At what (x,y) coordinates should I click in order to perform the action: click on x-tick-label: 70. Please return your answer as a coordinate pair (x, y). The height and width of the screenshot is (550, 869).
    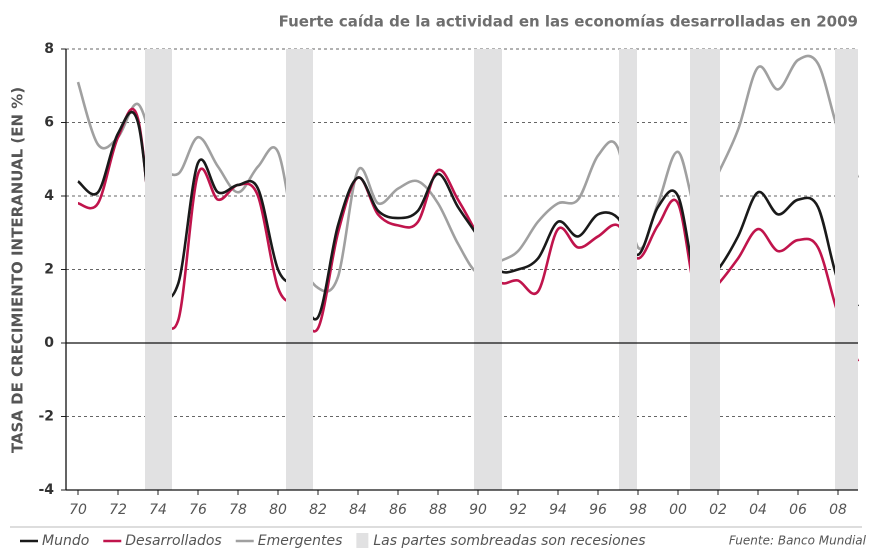
    Looking at the image, I should click on (78, 510).